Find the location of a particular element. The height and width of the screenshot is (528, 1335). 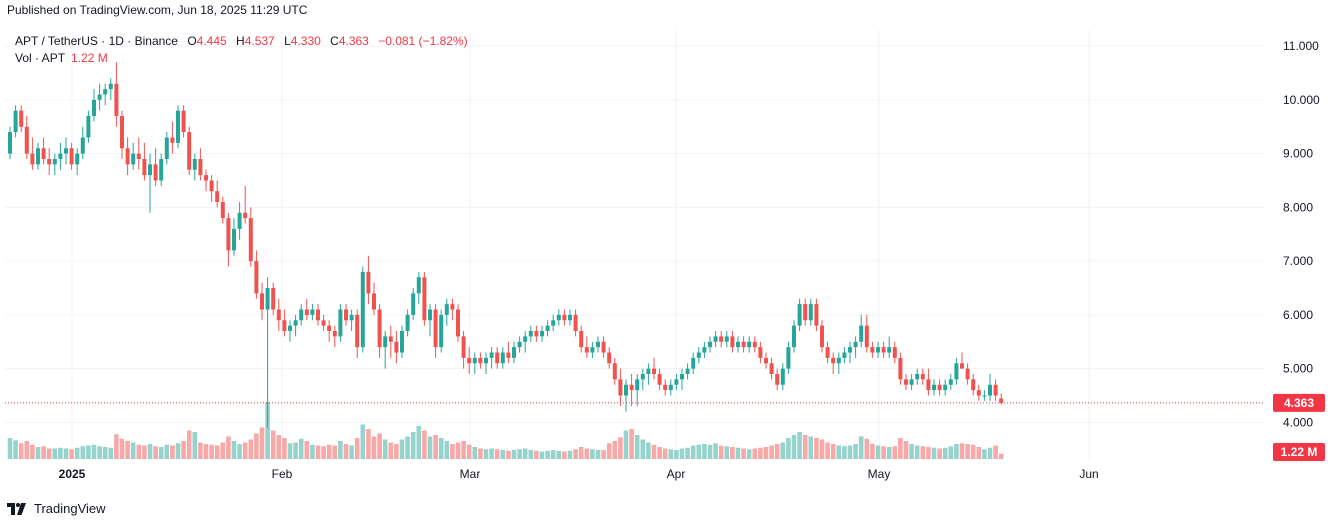

symbol-label: APT / TetherUS · 1D · Binance is located at coordinates (96, 41).